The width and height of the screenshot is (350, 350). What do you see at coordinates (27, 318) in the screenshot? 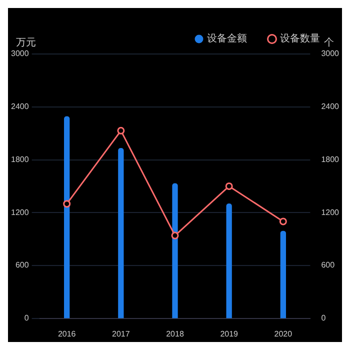
I see `y-tick-label: 0` at bounding box center [27, 318].